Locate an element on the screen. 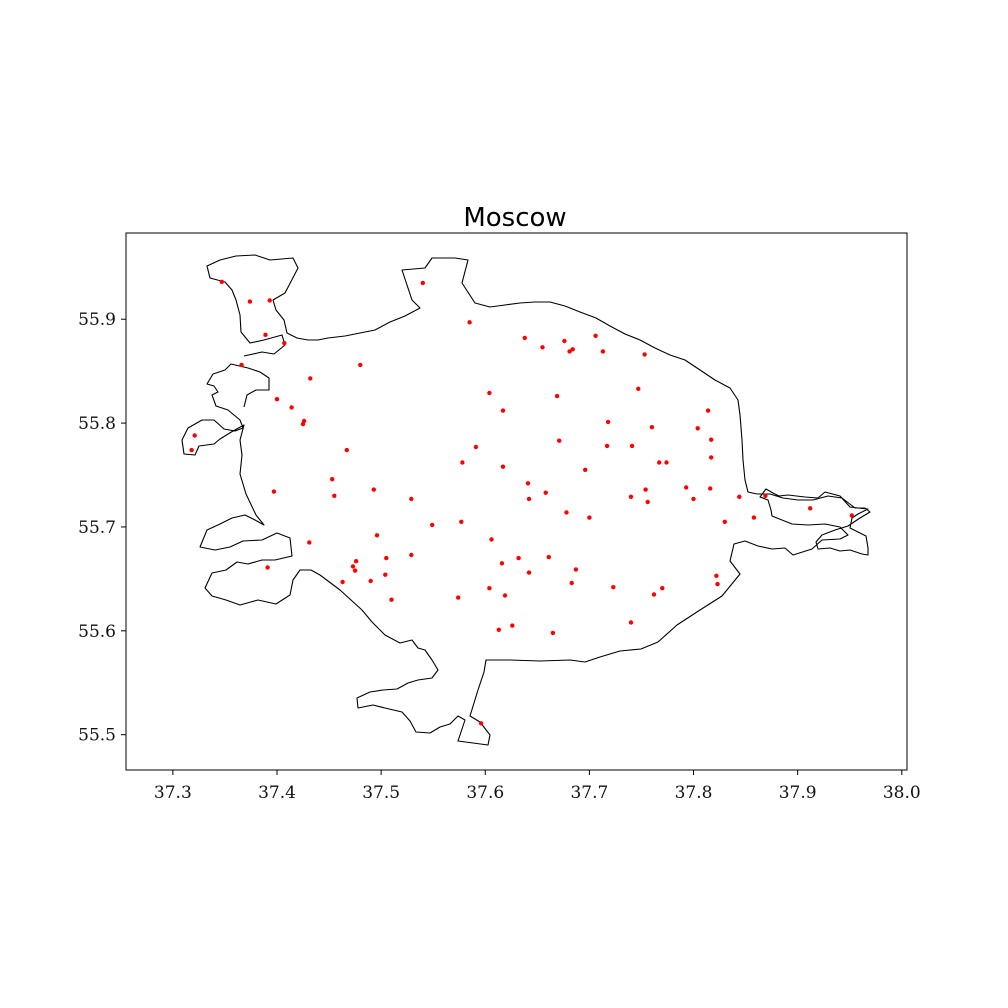 This screenshot has width=1008, height=1008. x-tick-label: 37.7 is located at coordinates (589, 793).